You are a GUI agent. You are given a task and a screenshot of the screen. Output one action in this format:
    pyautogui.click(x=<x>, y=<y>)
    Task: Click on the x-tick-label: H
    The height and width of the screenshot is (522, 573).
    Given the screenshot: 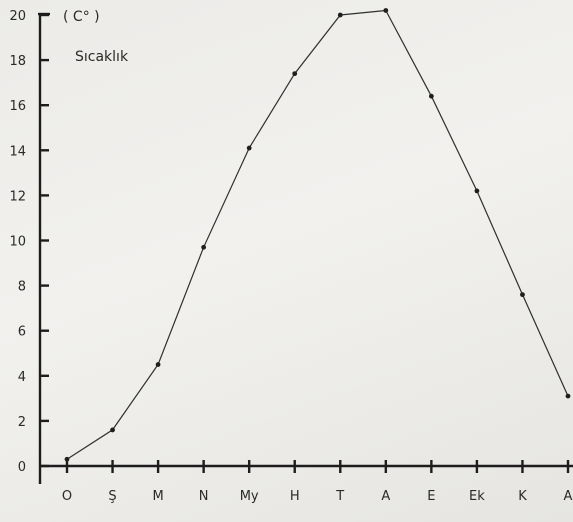 What is the action you would take?
    pyautogui.click(x=295, y=496)
    